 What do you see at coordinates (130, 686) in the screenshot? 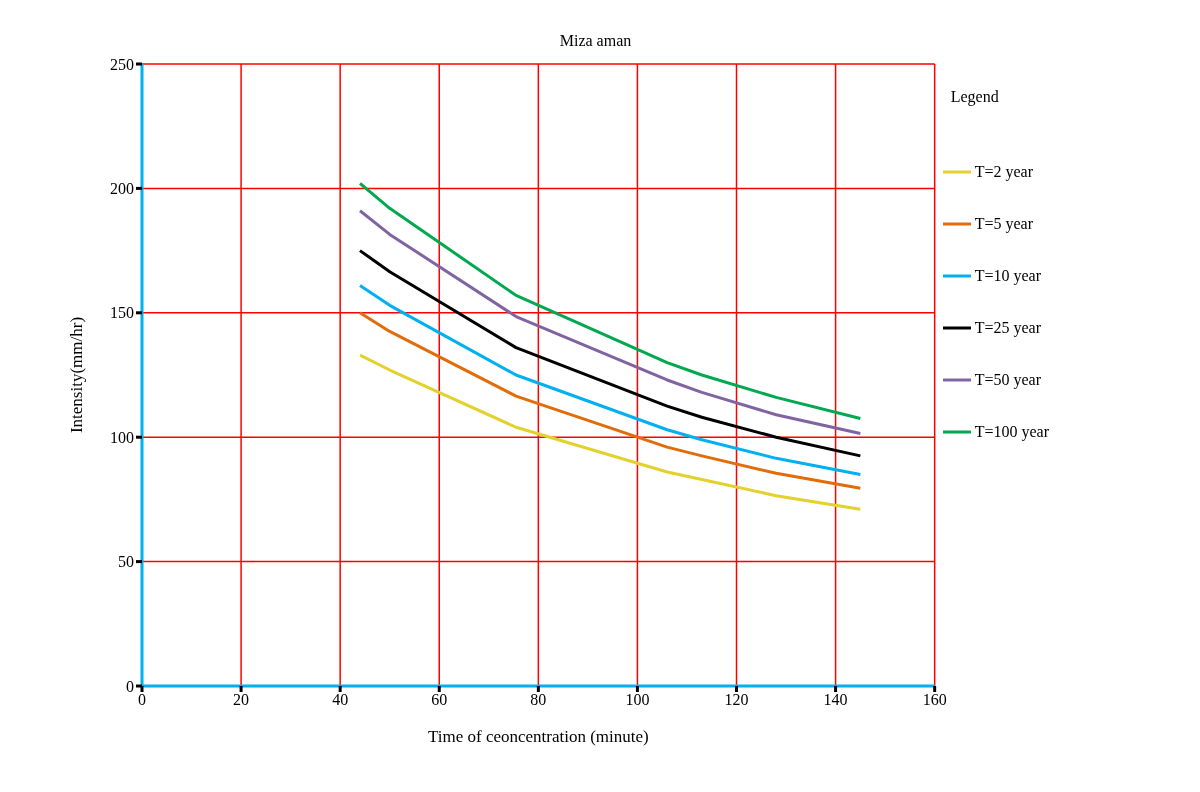
I see `y-tick-label: 0` at bounding box center [130, 686].